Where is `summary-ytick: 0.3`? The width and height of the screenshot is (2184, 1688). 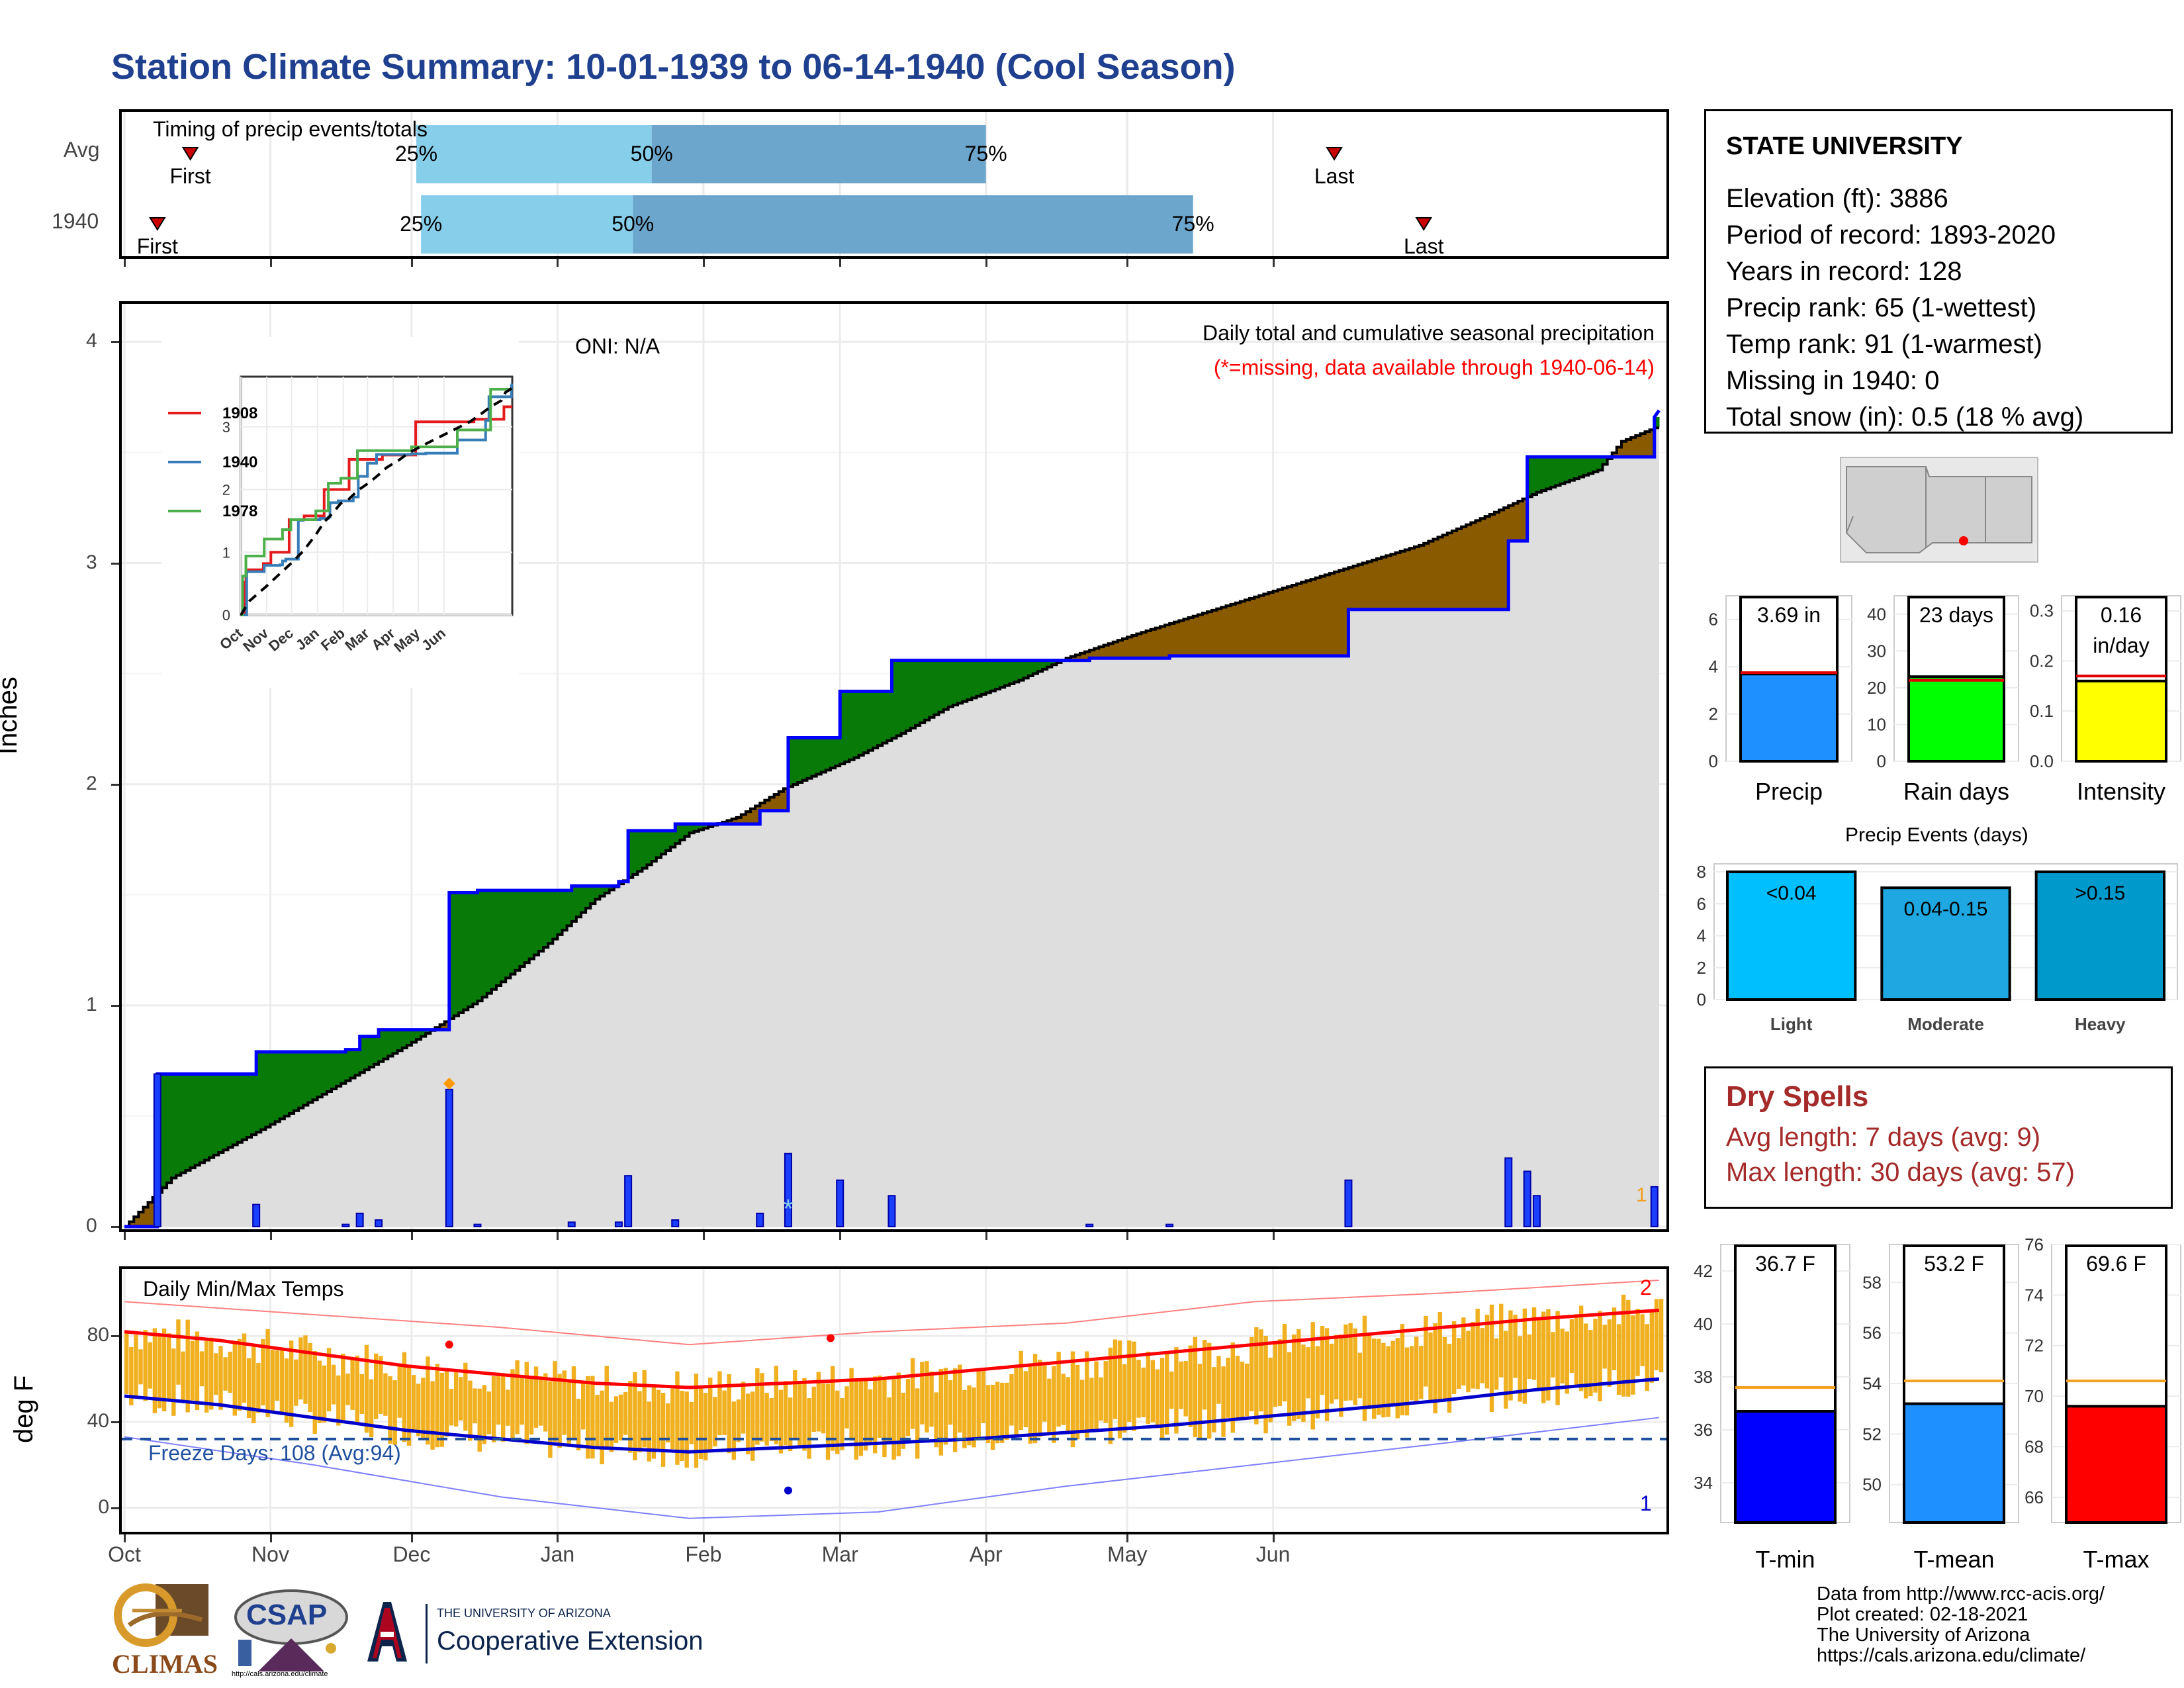
summary-ytick: 0.3 is located at coordinates (2042, 611).